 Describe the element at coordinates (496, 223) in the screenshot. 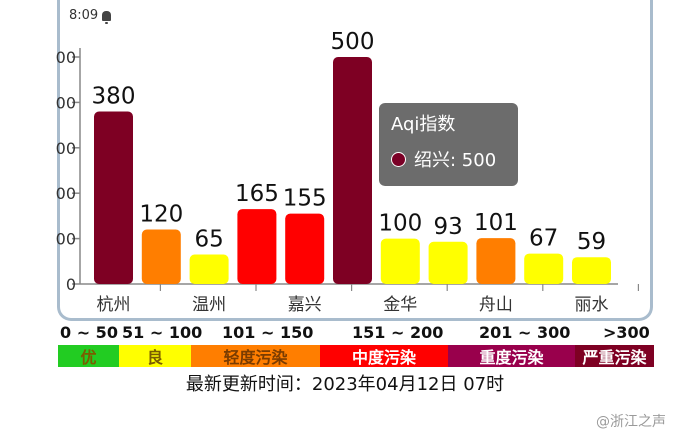

I see `data-label: 101` at that location.